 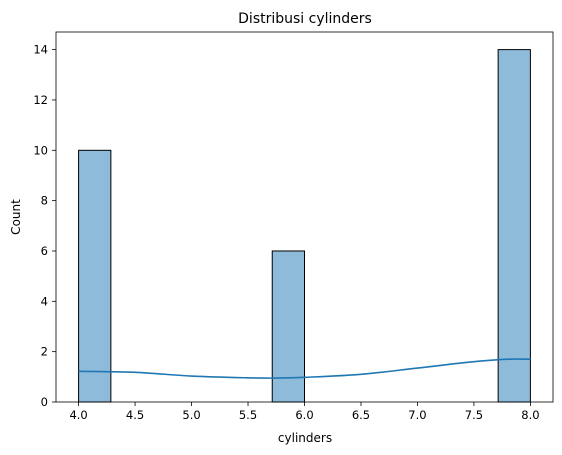 I want to click on x-tick-label-0: 4.0, so click(x=78, y=415).